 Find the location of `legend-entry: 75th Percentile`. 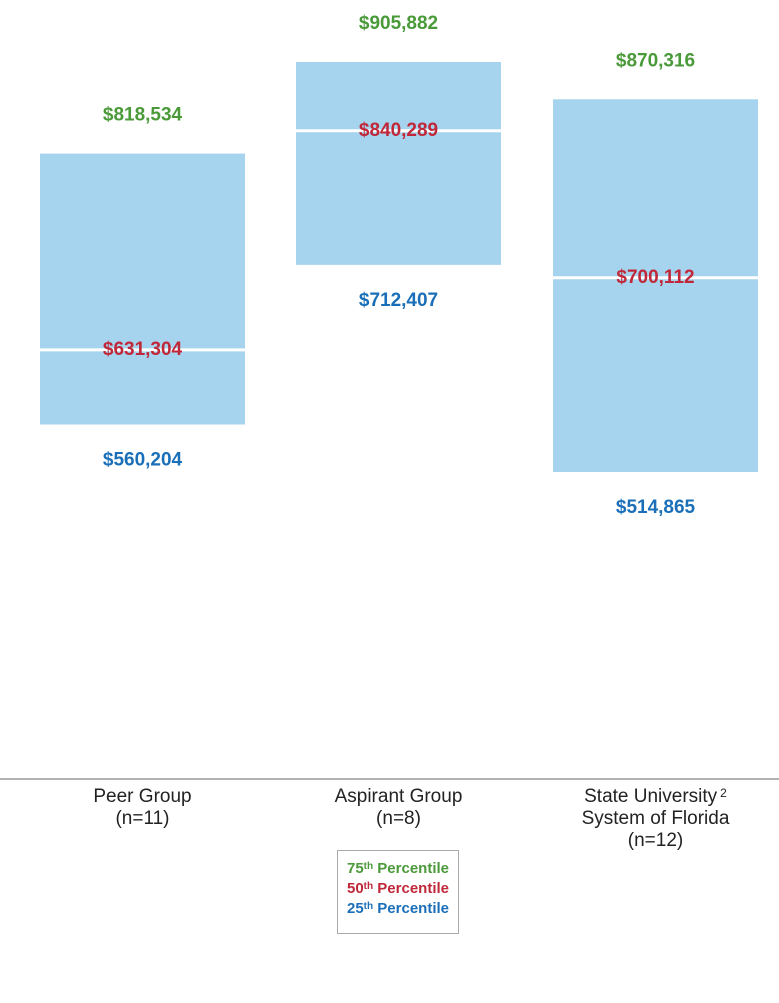

legend-entry: 75th Percentile is located at coordinates (397, 868).